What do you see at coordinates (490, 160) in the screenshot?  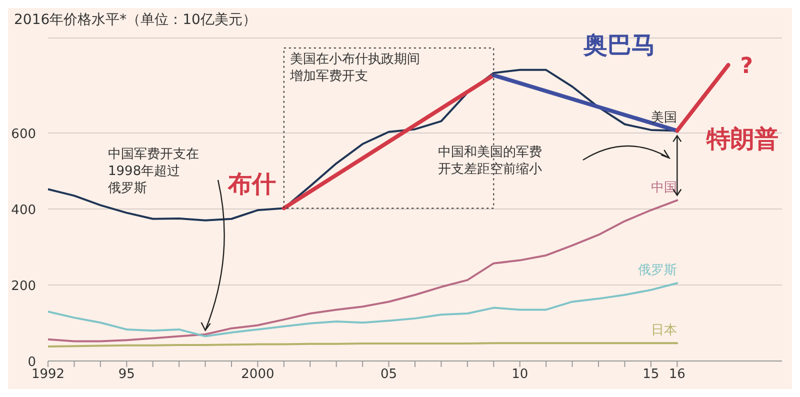 I see `annotation: 中国和美国的军费开支差距空前缩小` at bounding box center [490, 160].